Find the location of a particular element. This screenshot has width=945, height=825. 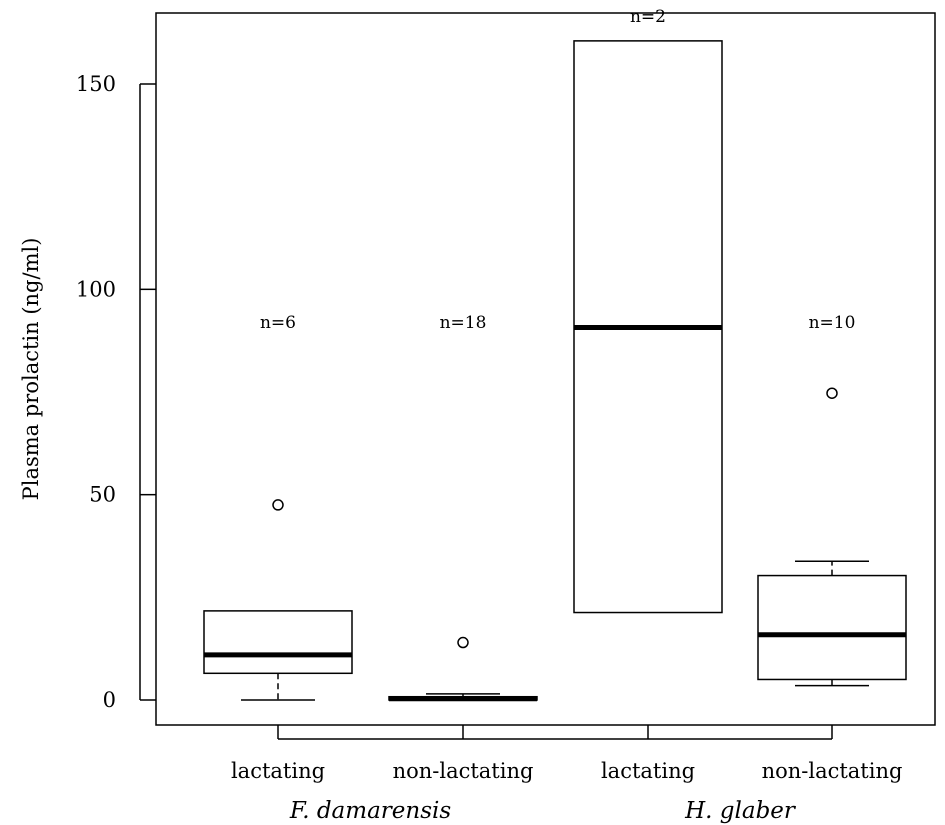

y-axis: 0 50 100 150 is located at coordinates (116, 392).